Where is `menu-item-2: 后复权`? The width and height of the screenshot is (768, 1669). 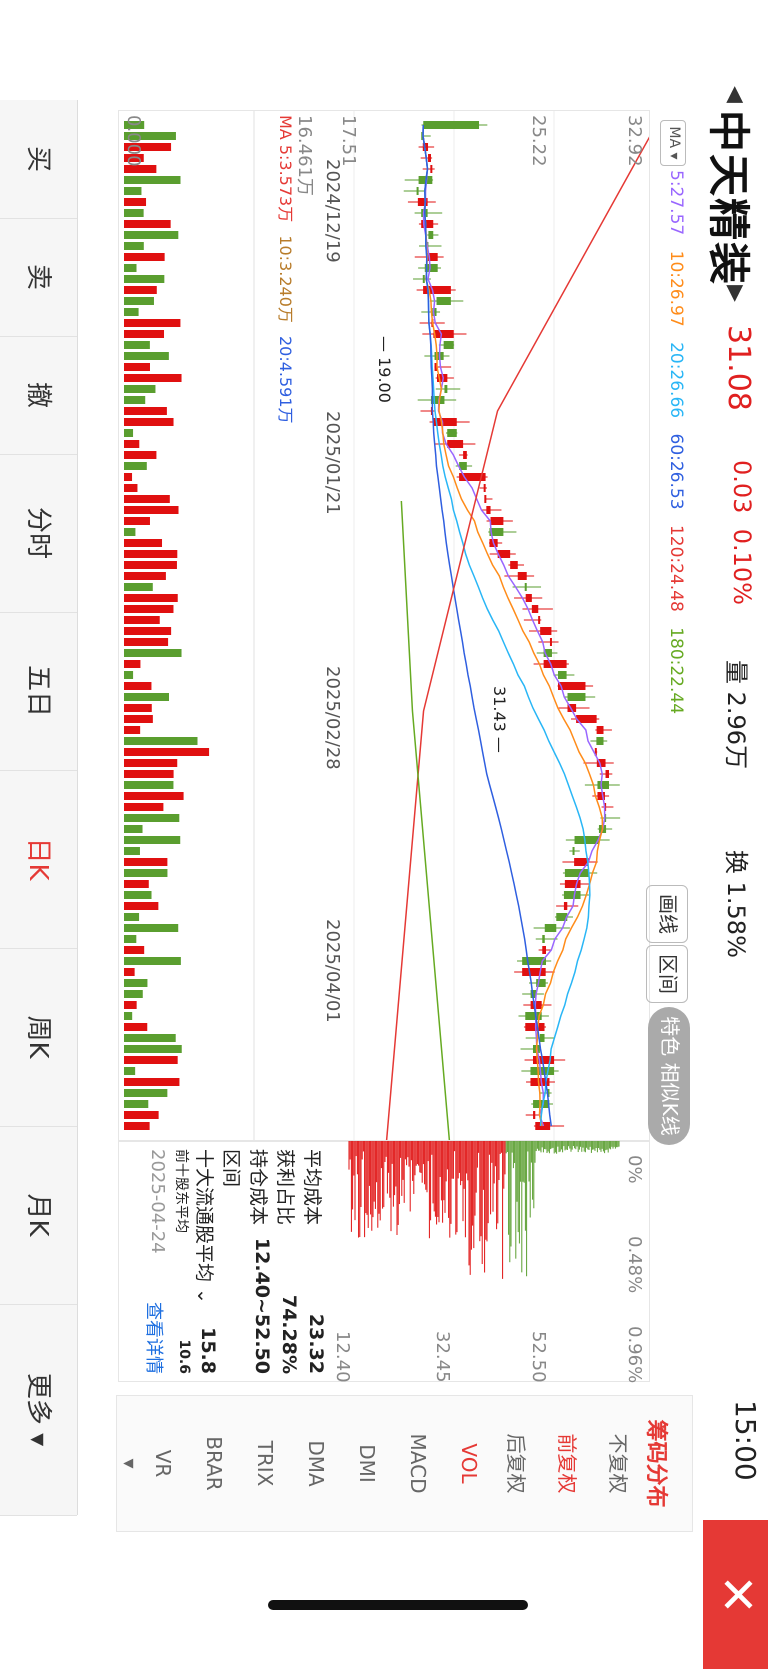 menu-item-2: 后复权 is located at coordinates (516, 1463).